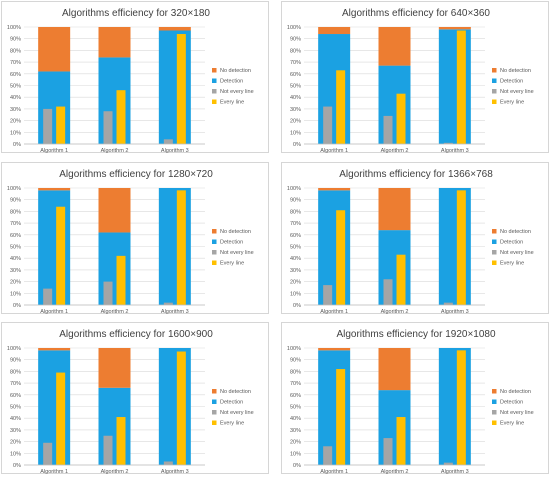 This screenshot has height=482, width=550. What do you see at coordinates (136, 13) in the screenshot?
I see `chart-title: Algorithms efficiency for 320×180` at bounding box center [136, 13].